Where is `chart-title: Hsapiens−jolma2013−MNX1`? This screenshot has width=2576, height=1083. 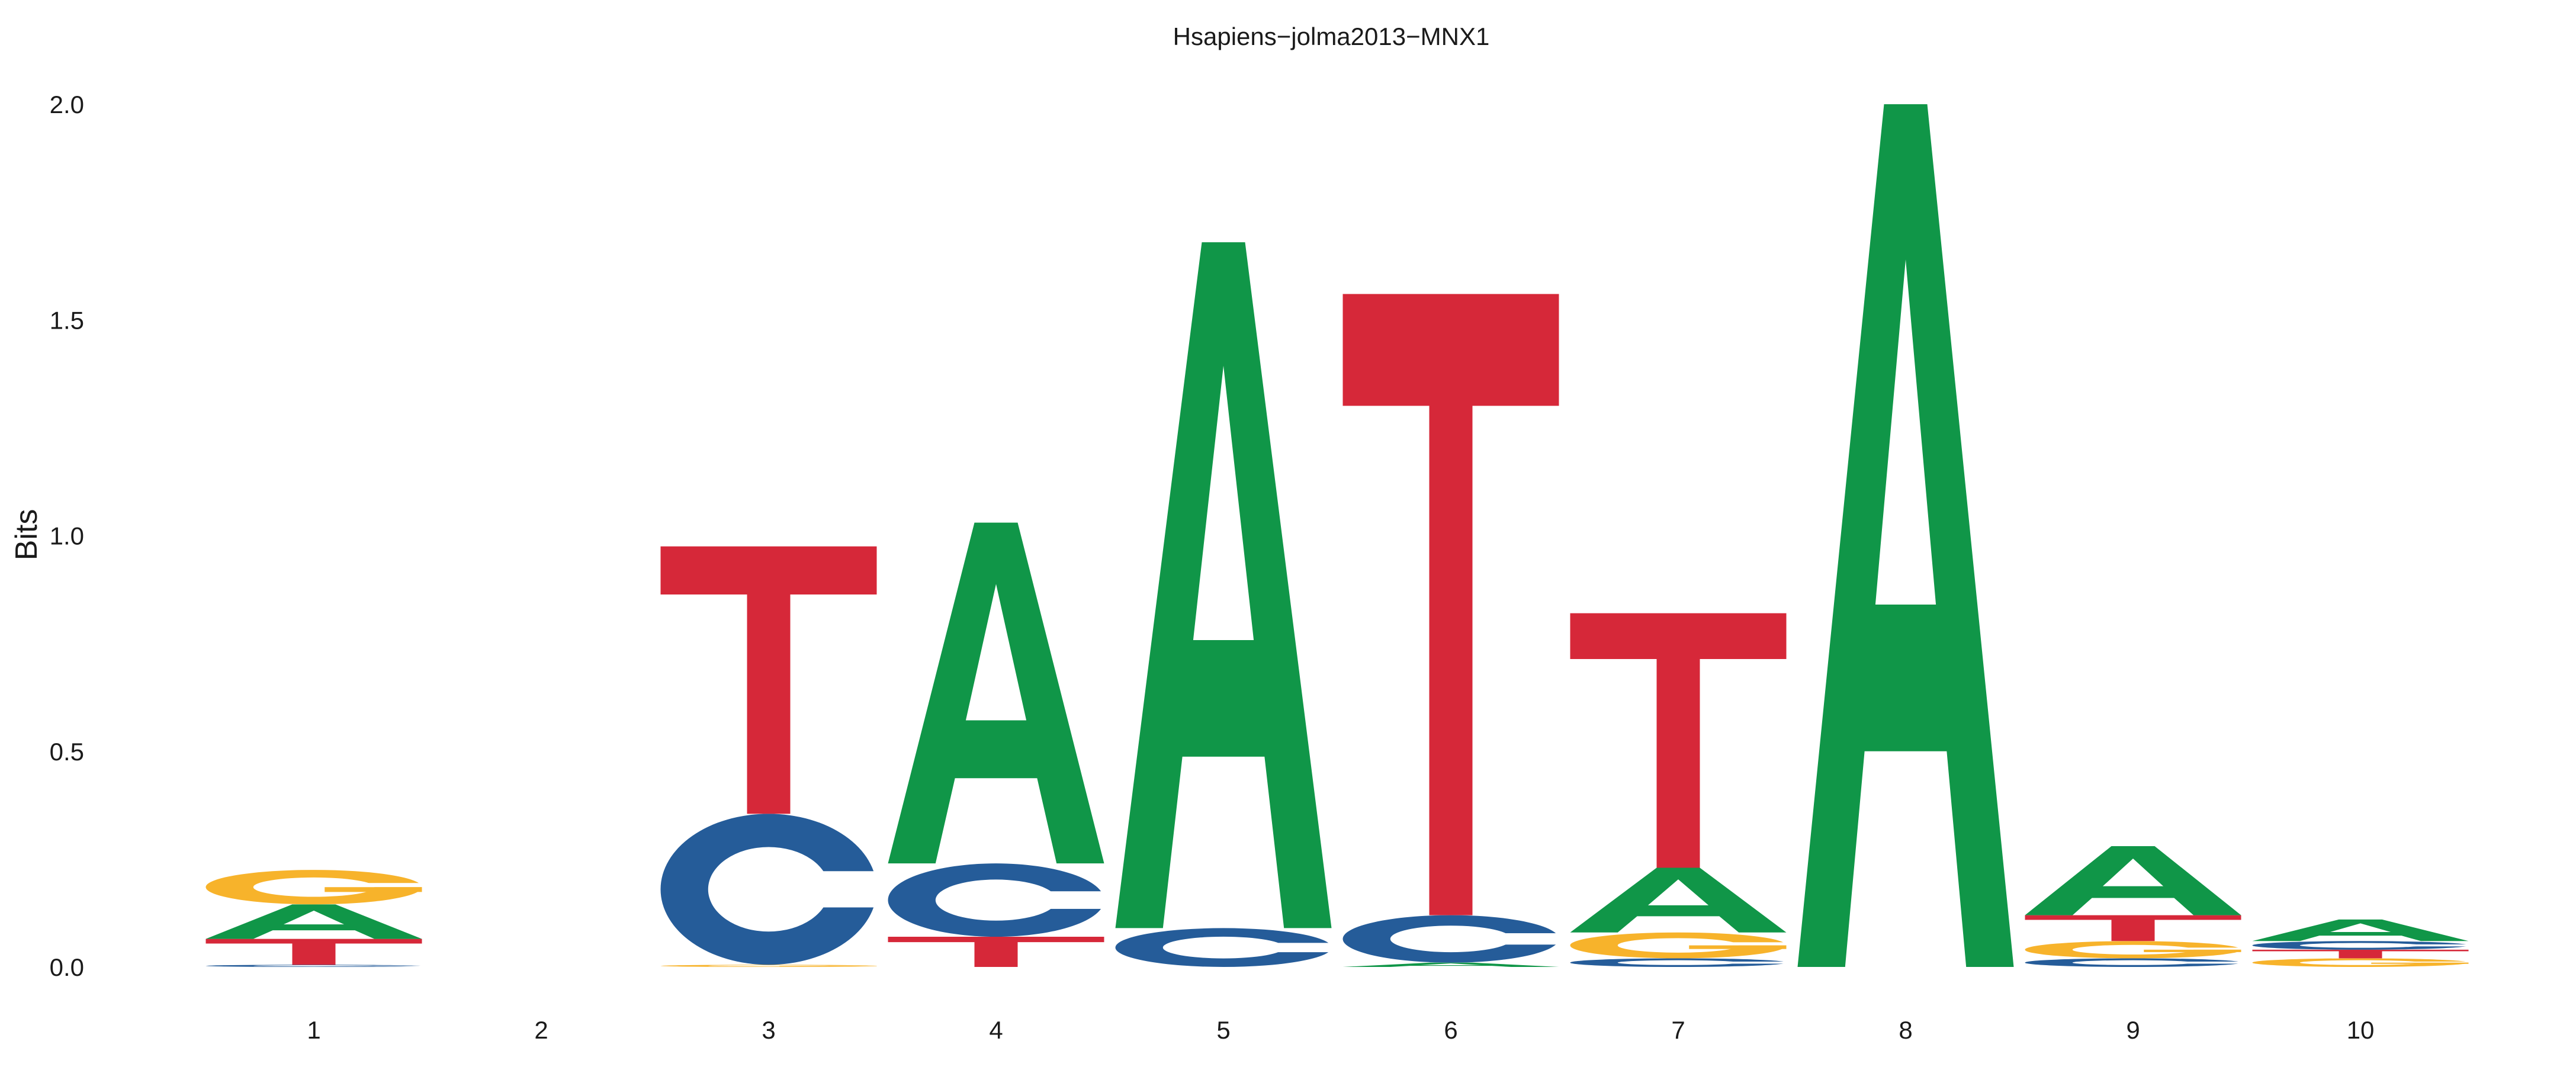 chart-title: Hsapiens−jolma2013−MNX1 is located at coordinates (1331, 37).